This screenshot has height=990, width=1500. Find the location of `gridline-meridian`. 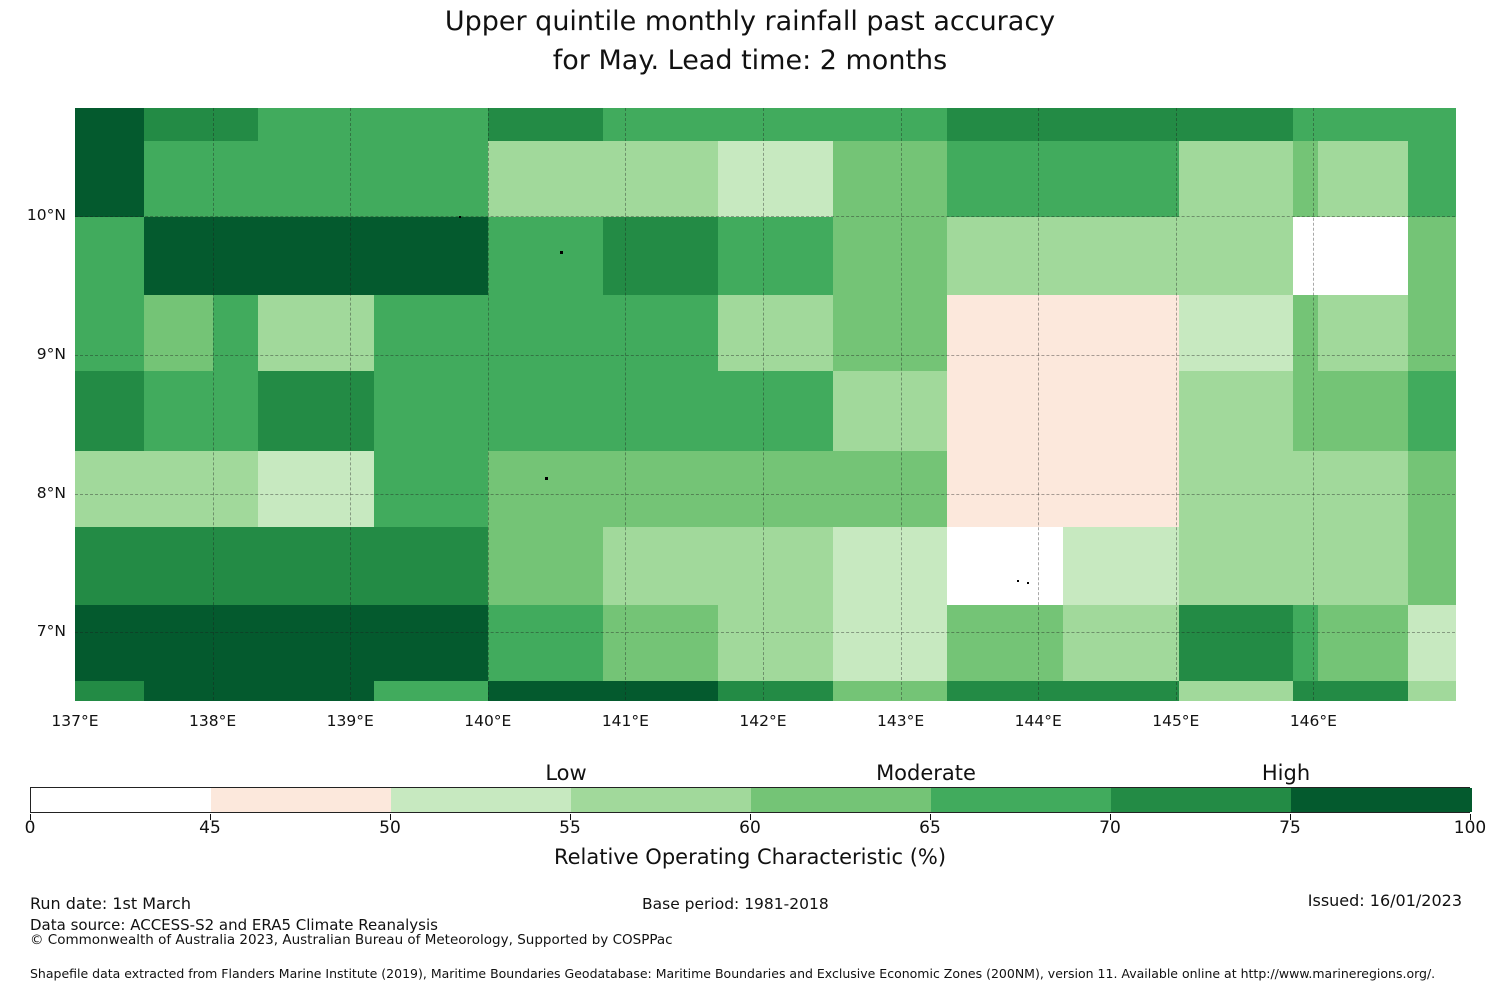

gridline-meridian is located at coordinates (488, 404).